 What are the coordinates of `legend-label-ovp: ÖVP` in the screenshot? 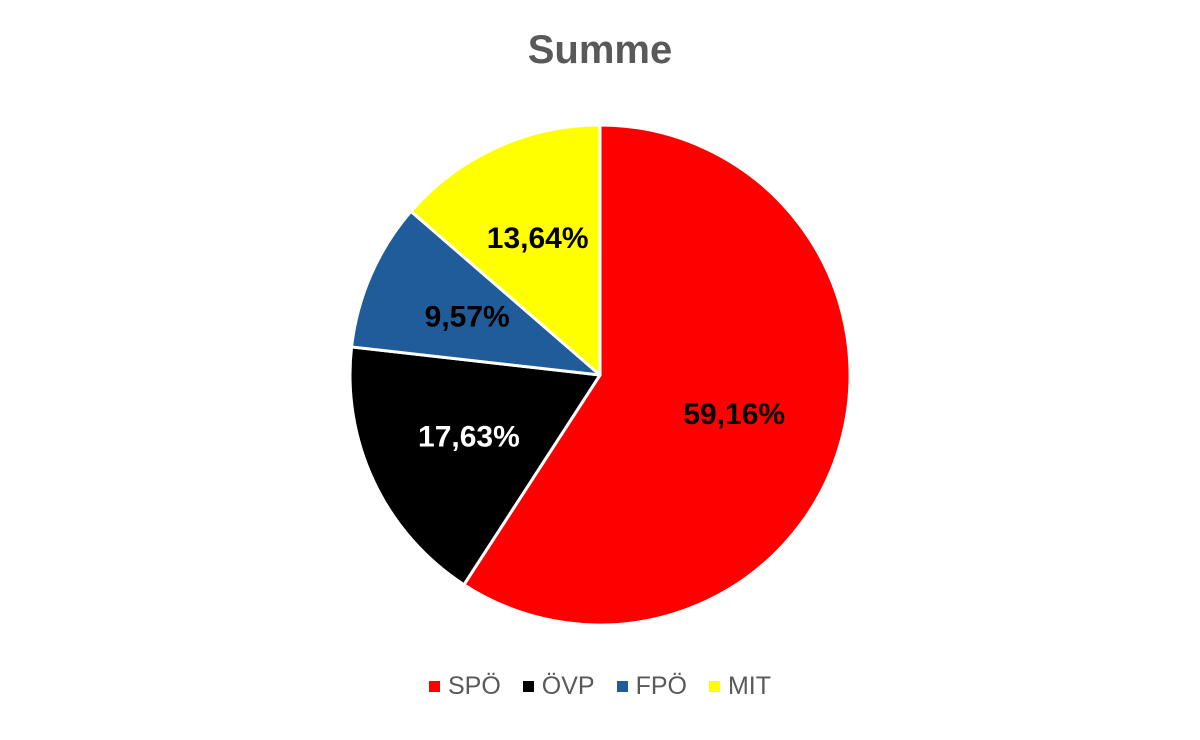 It's located at (568, 686).